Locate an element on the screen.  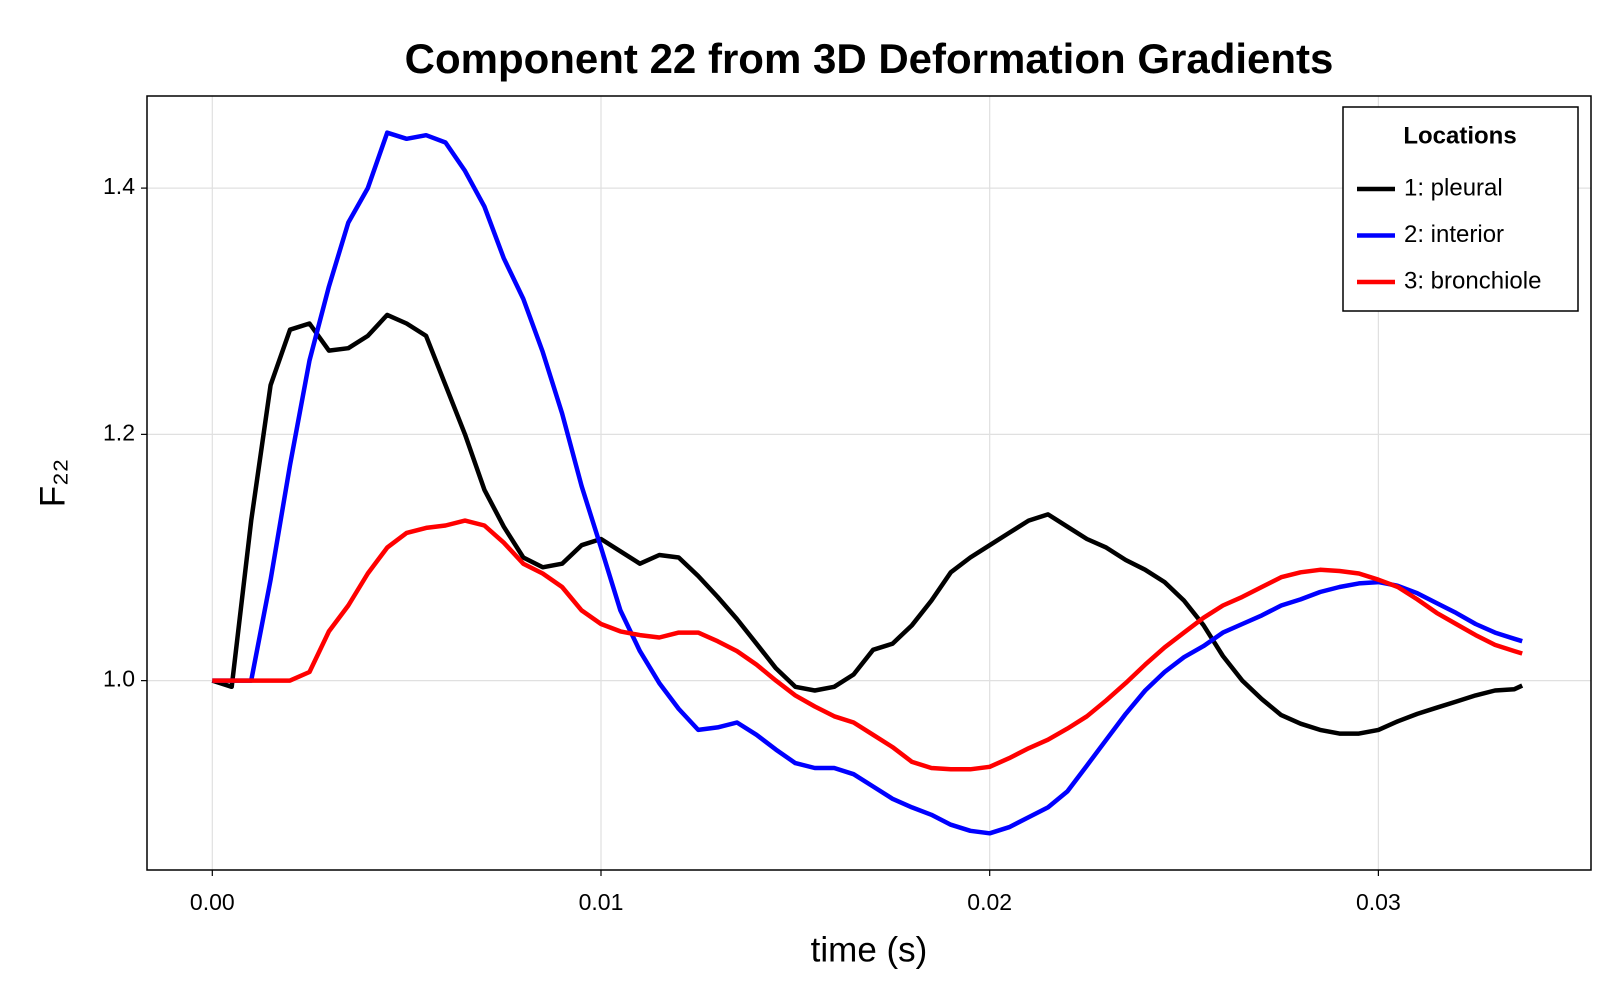
legend-label: 2: interior is located at coordinates (1454, 234).